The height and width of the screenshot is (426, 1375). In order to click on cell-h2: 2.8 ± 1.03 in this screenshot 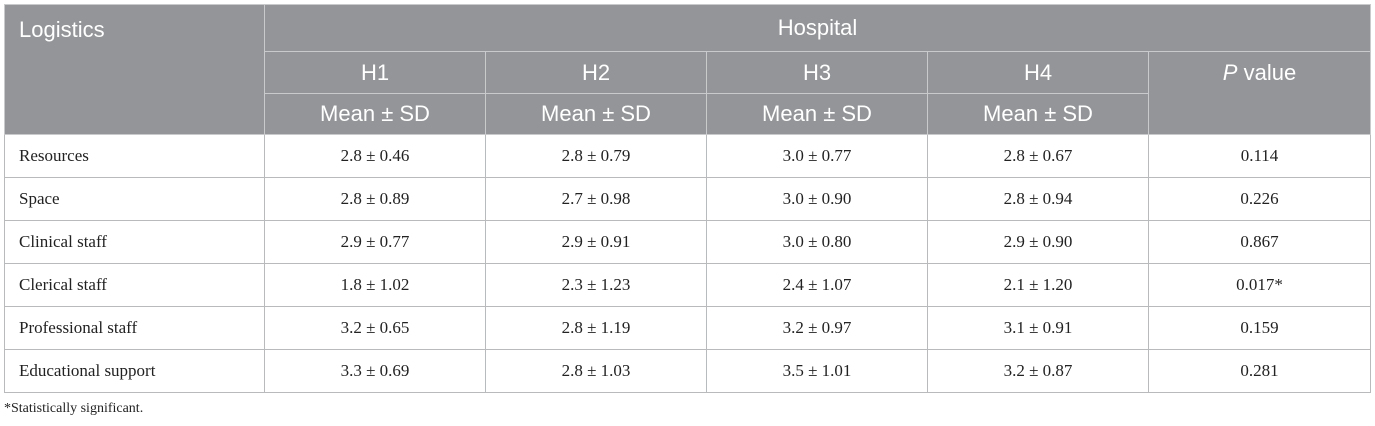, I will do `click(596, 371)`.